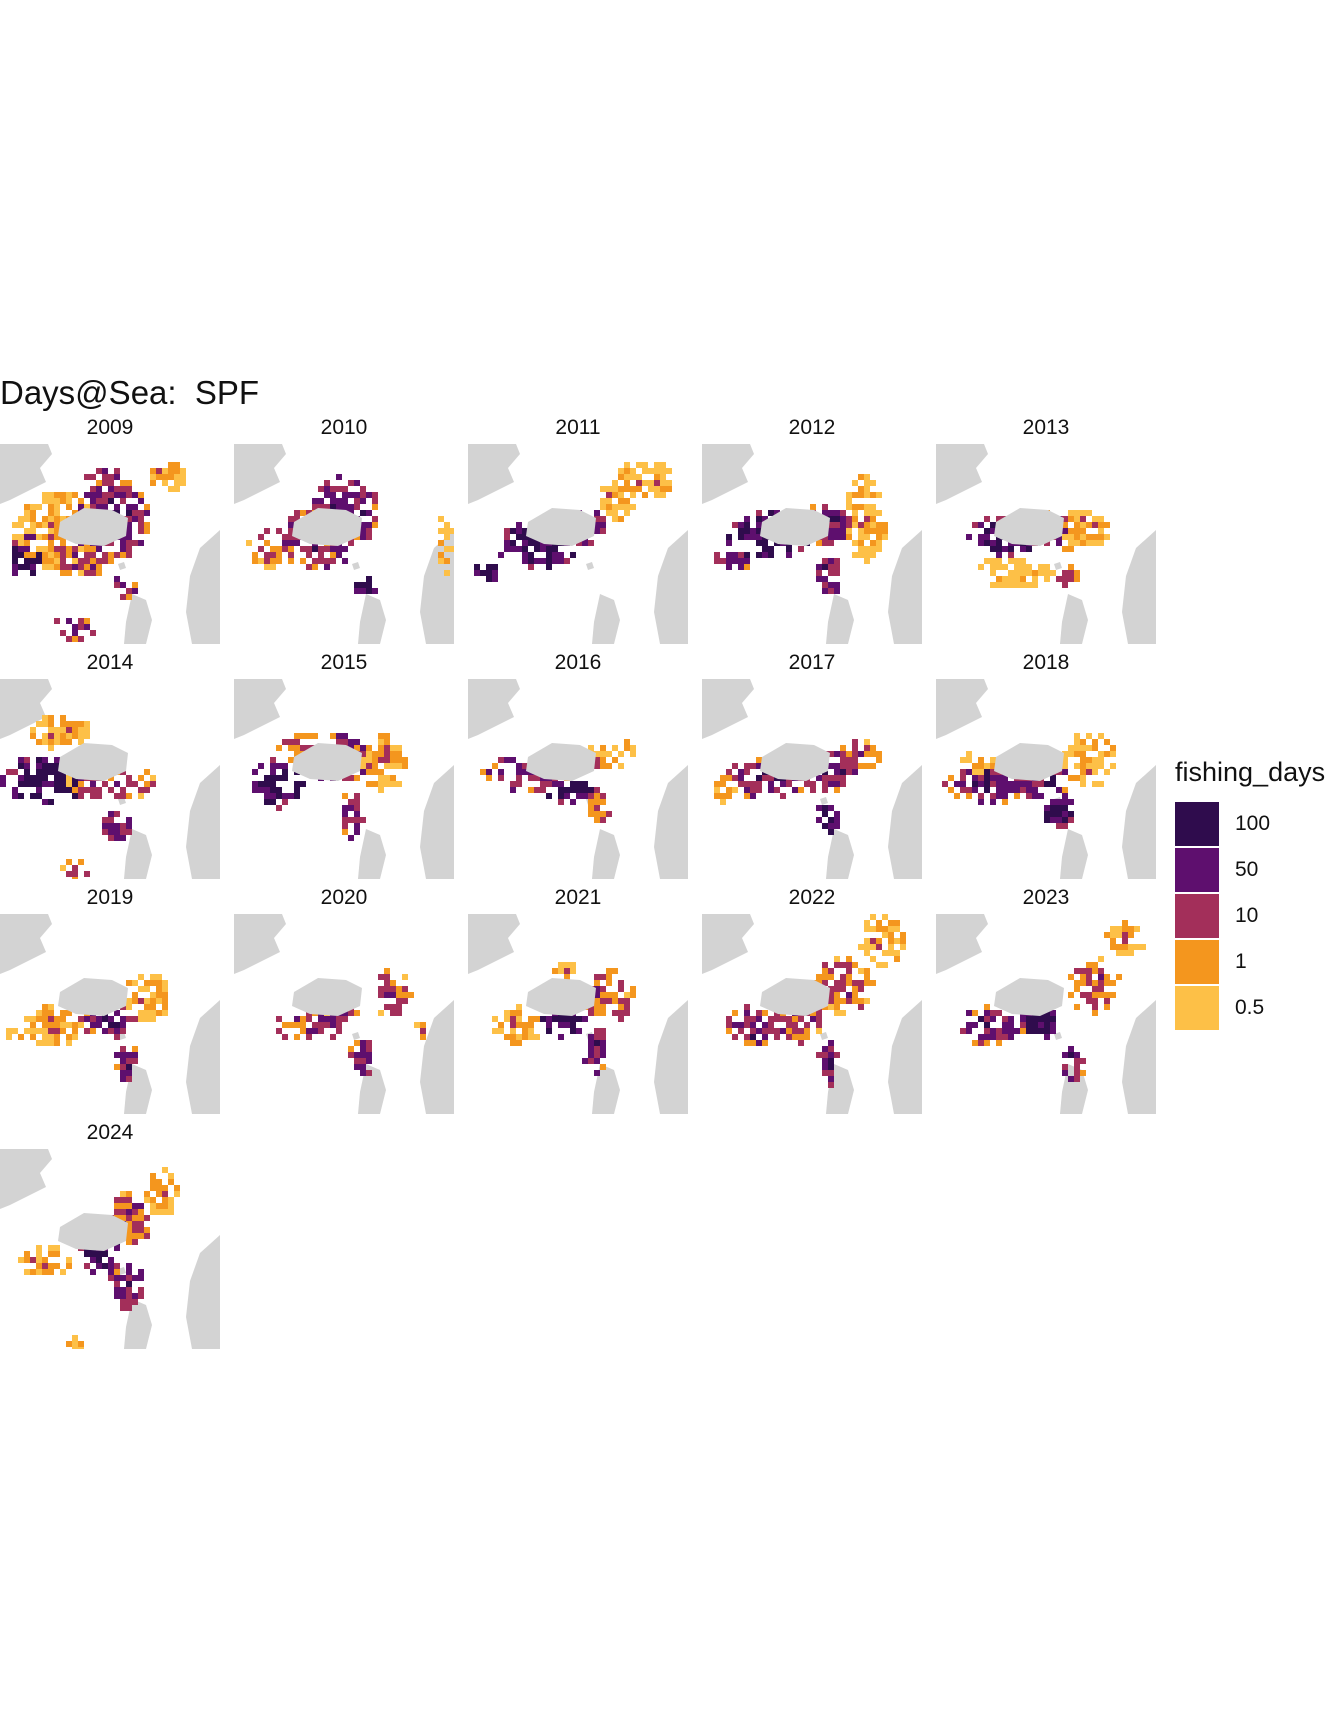 The image size is (1344, 1728). I want to click on land-faroe, so click(356, 1036).